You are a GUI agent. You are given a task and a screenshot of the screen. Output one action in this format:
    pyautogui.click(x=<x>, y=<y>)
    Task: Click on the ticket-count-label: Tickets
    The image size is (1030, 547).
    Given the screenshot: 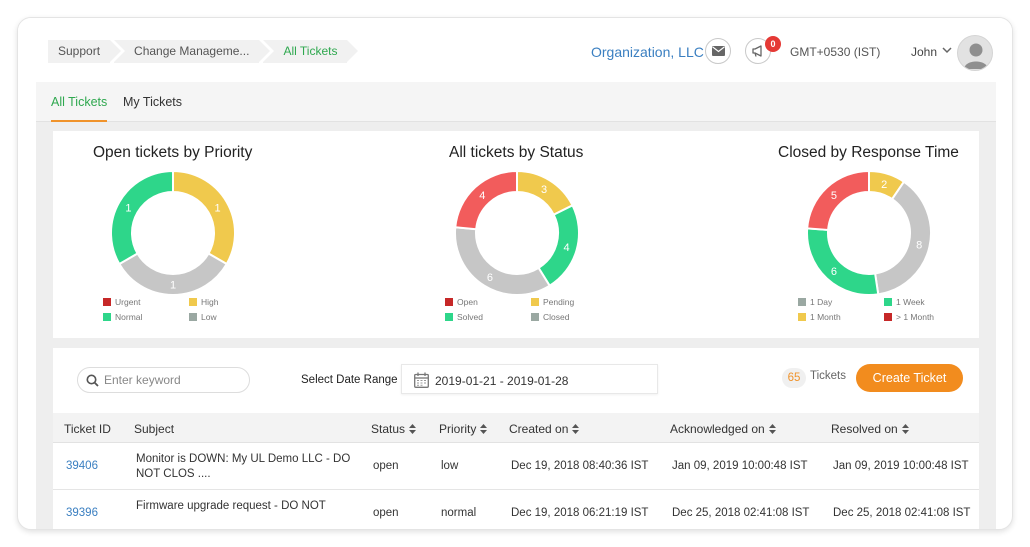 What is the action you would take?
    pyautogui.click(x=828, y=376)
    